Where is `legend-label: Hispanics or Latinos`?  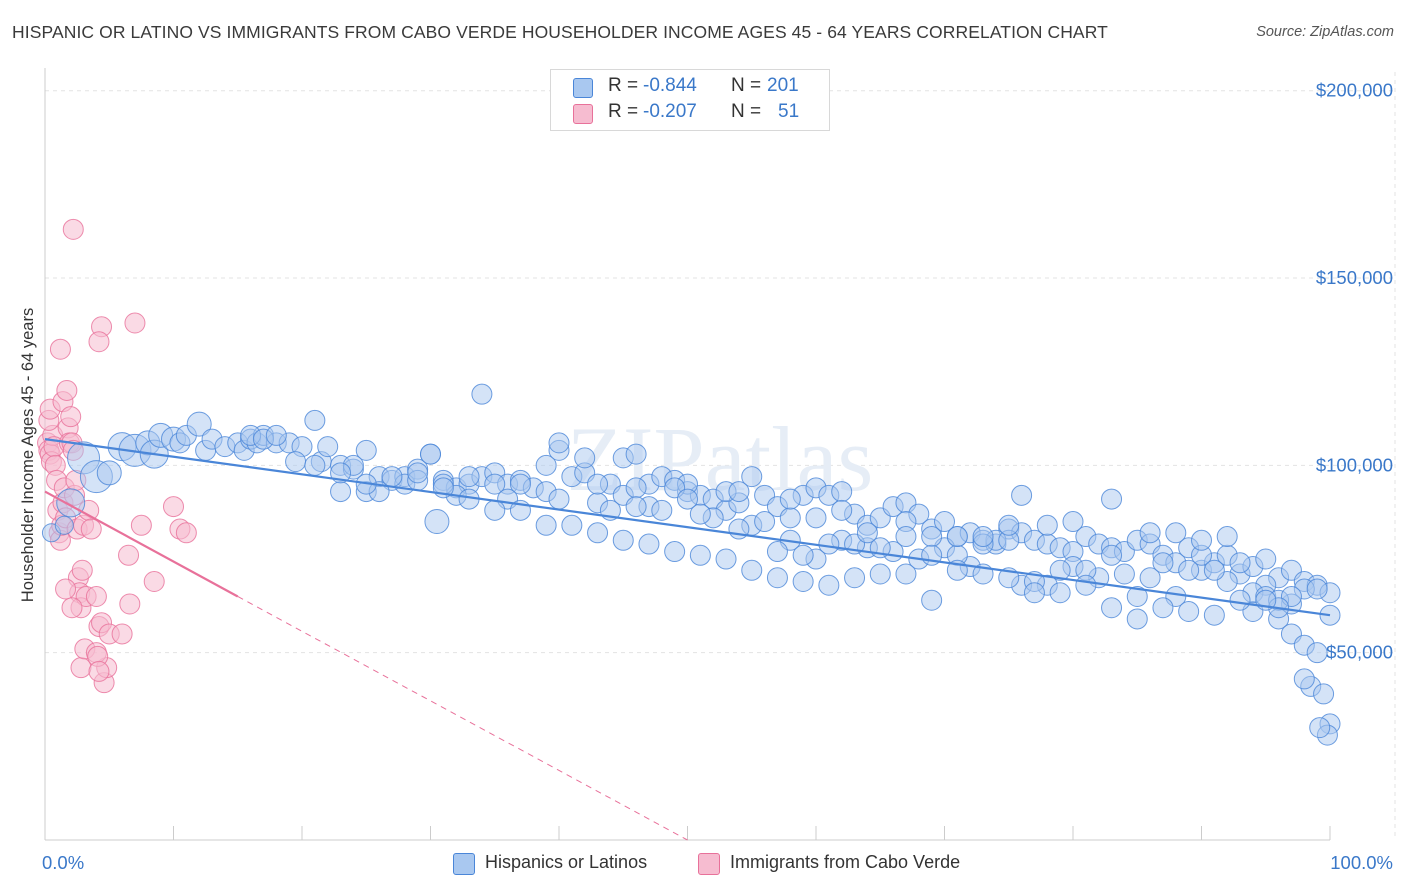 legend-label: Hispanics or Latinos is located at coordinates (566, 862).